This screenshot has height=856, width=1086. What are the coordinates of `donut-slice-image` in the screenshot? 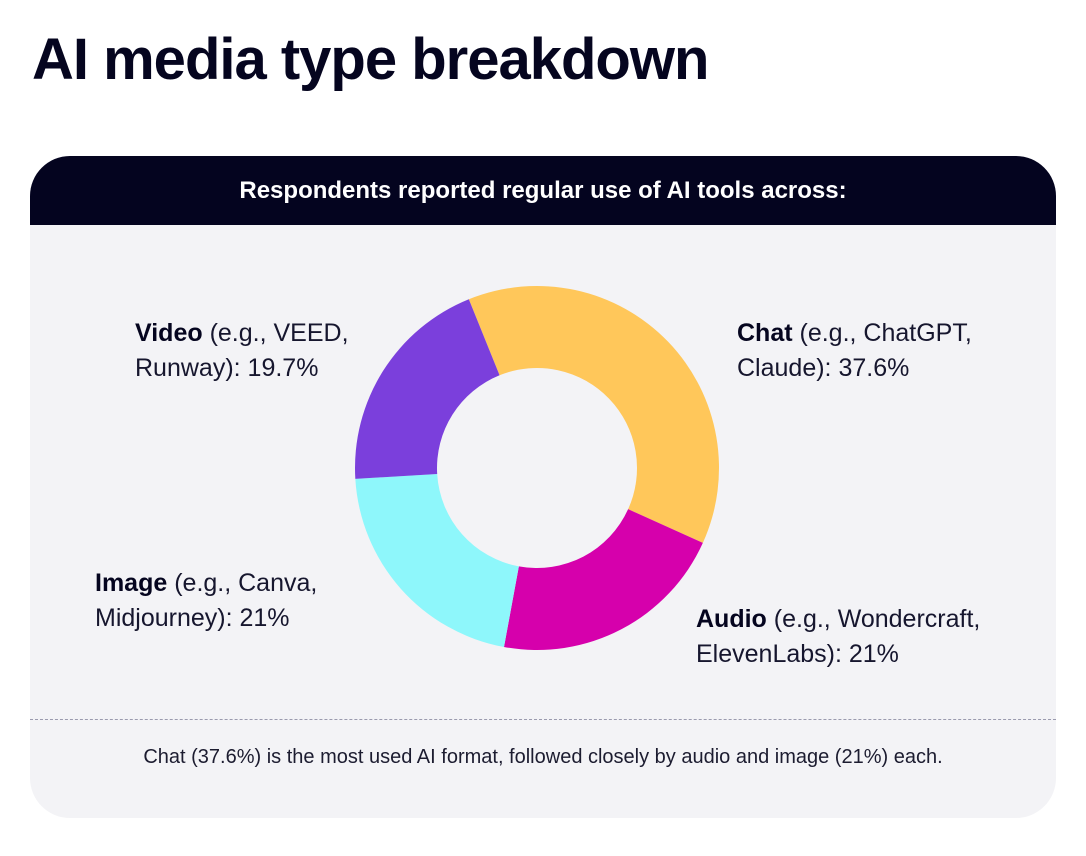 It's located at (437, 560).